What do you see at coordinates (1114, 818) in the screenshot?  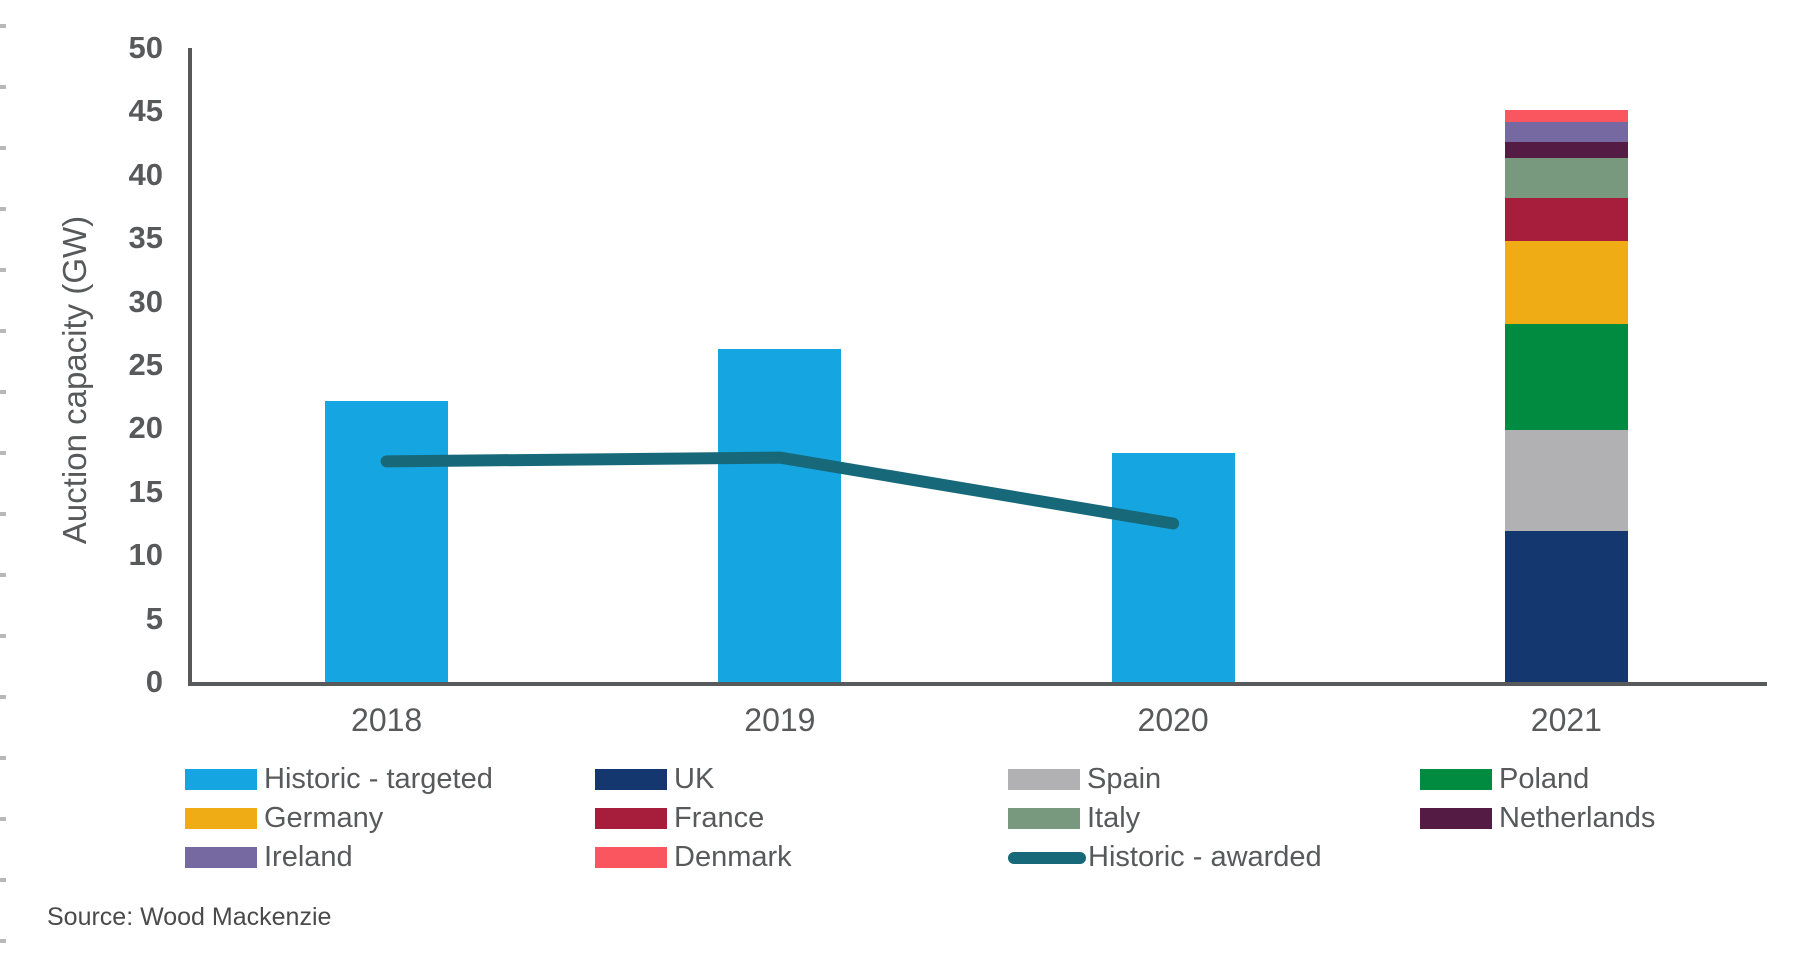 I see `legend-label: Italy` at bounding box center [1114, 818].